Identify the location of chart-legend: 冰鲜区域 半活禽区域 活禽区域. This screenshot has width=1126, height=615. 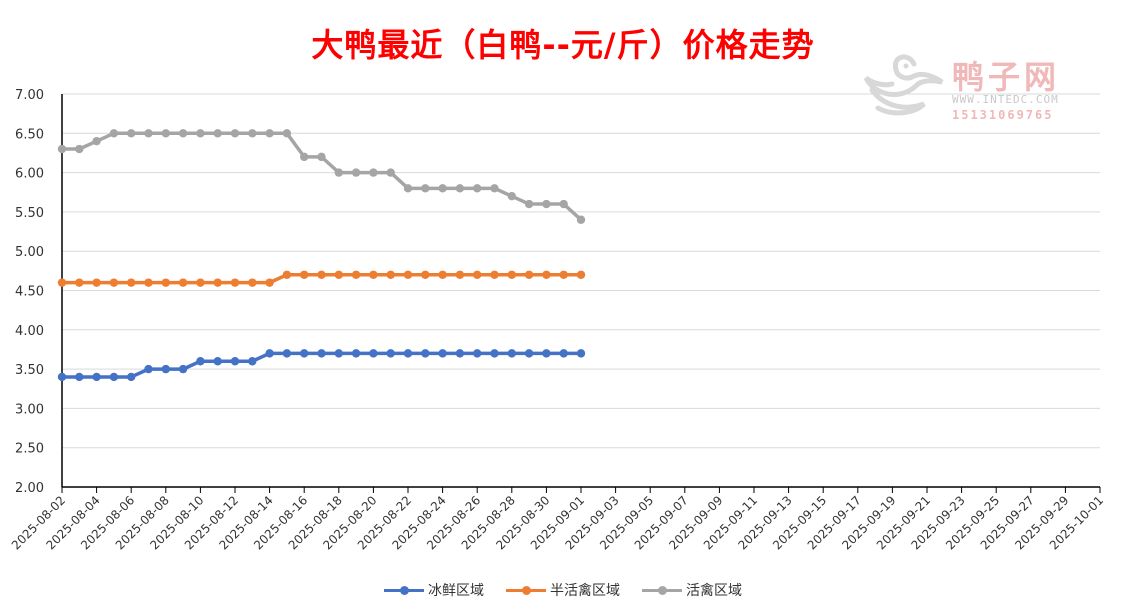
(563, 590).